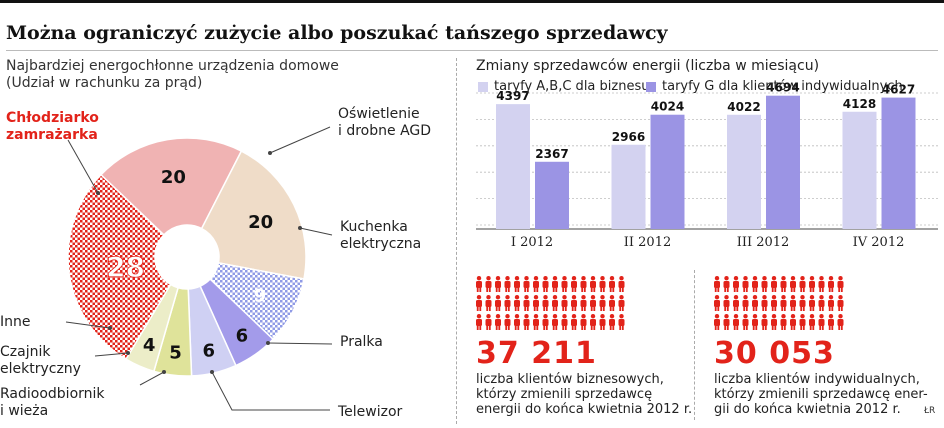 The height and width of the screenshot is (428, 944). Describe the element at coordinates (381, 235) in the screenshot. I see `pie-label-kuchenka: Kuchenka elektryczna` at that location.